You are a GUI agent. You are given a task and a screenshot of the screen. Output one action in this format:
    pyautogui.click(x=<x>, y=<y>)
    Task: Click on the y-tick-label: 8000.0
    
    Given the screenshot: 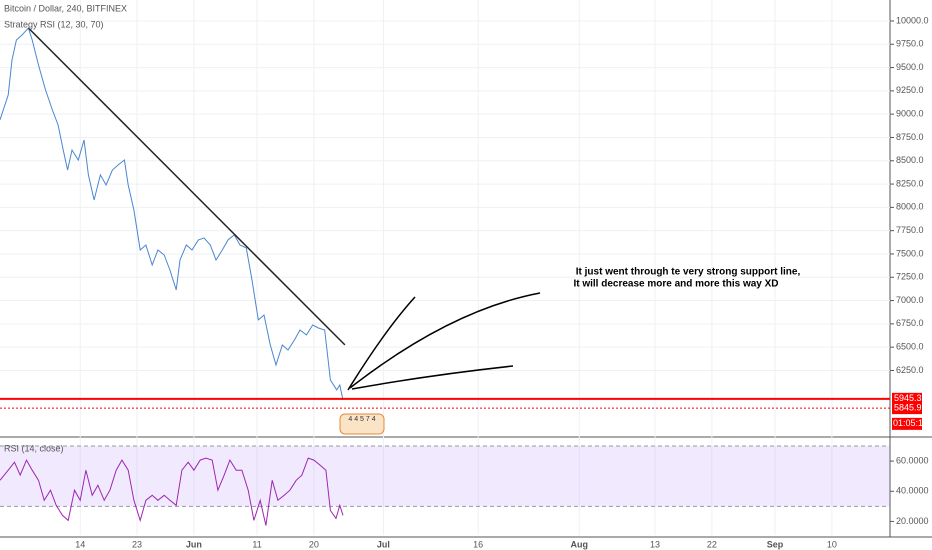 What is the action you would take?
    pyautogui.click(x=910, y=207)
    